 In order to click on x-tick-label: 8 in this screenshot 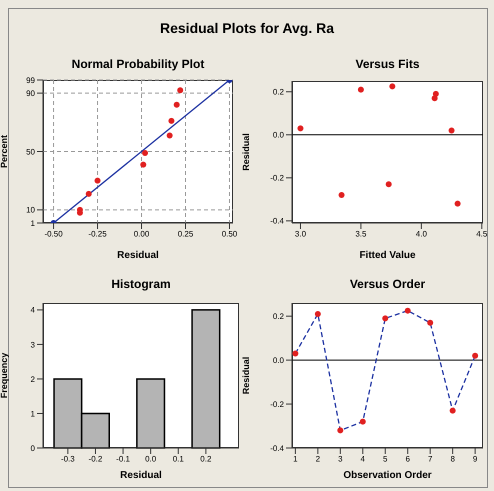, I will do `click(453, 459)`.